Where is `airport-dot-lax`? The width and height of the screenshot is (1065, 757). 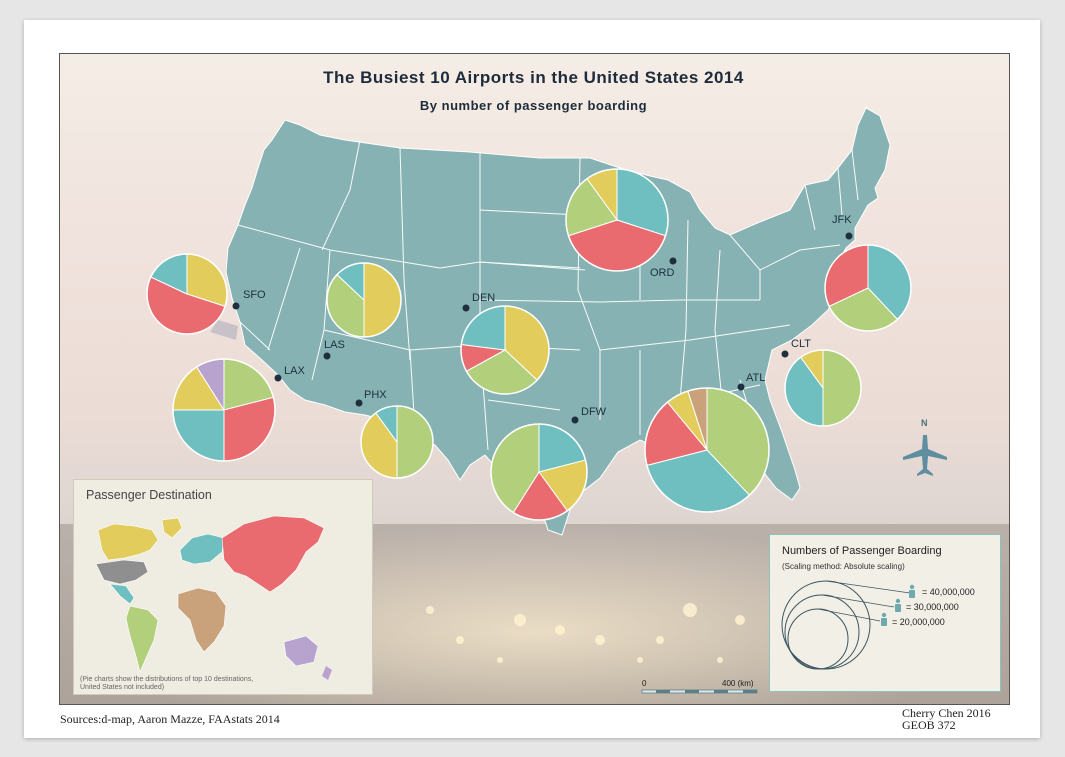 airport-dot-lax is located at coordinates (278, 378).